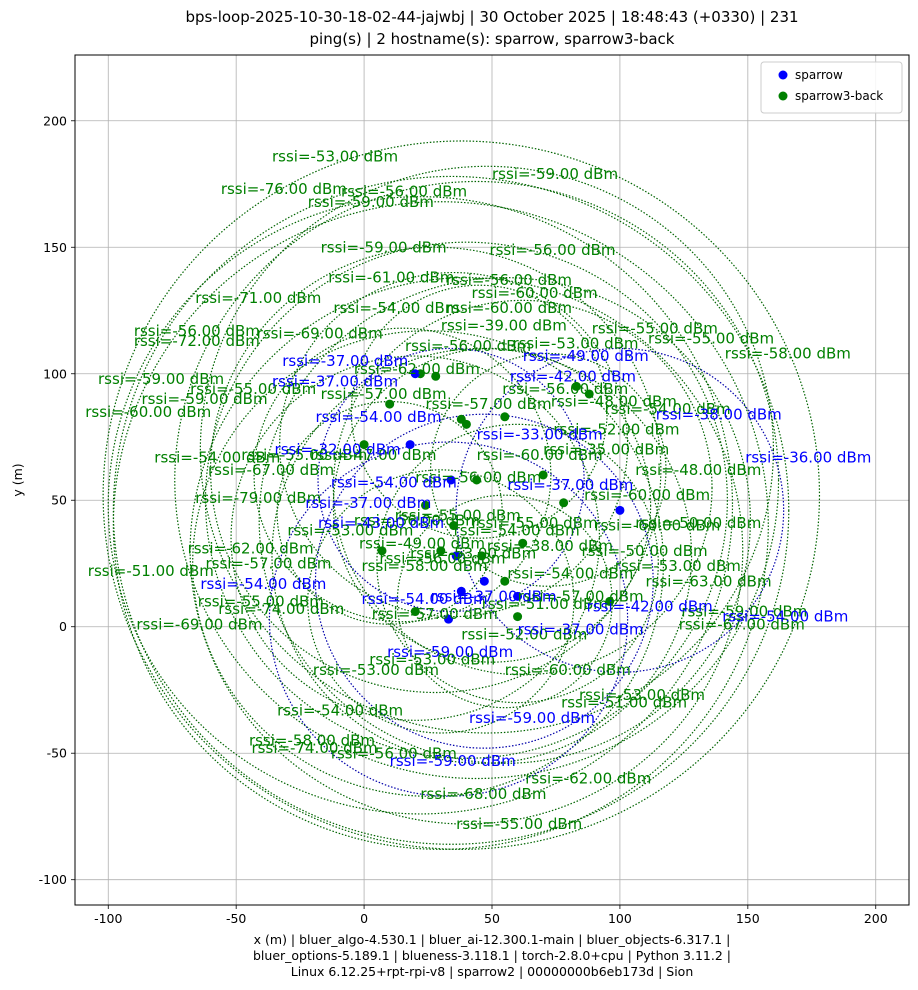 This screenshot has height=990, width=918. Describe the element at coordinates (783, 96) in the screenshot. I see `legend-marker-sparrow3-back` at that location.